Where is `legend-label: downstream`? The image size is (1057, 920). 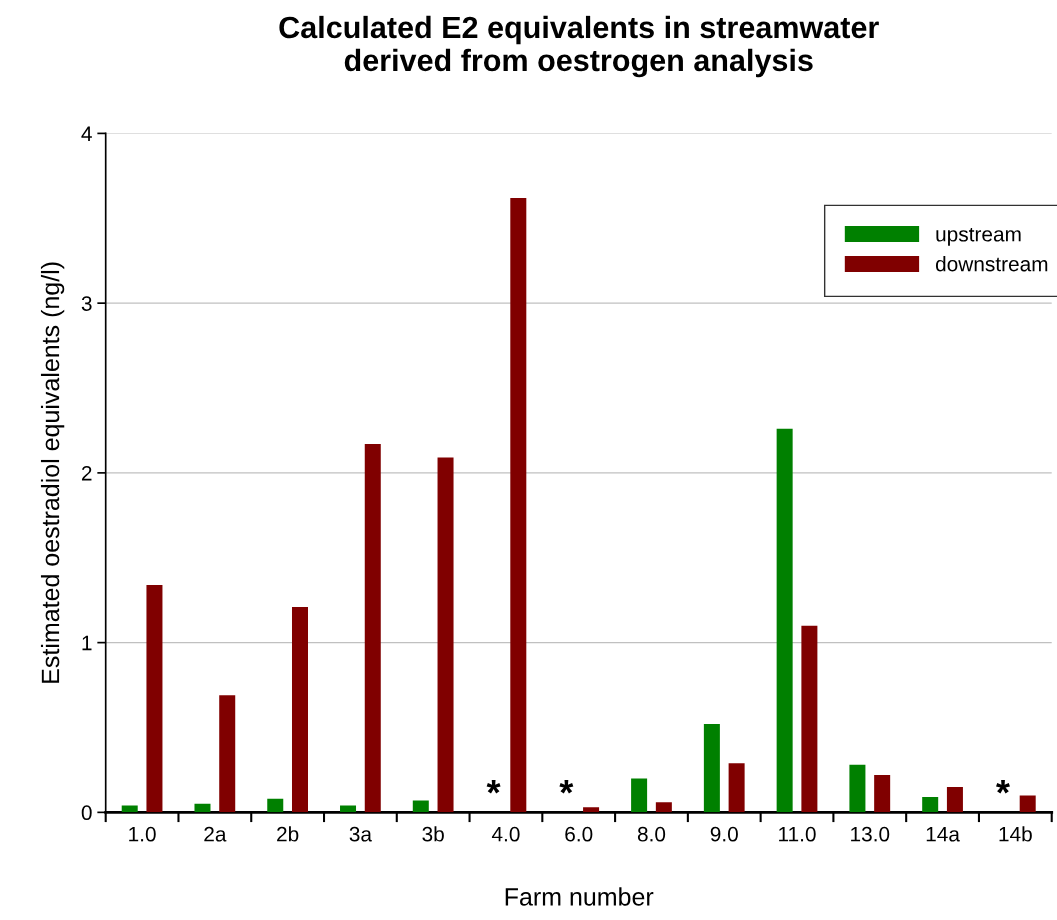 legend-label: downstream is located at coordinates (991, 264).